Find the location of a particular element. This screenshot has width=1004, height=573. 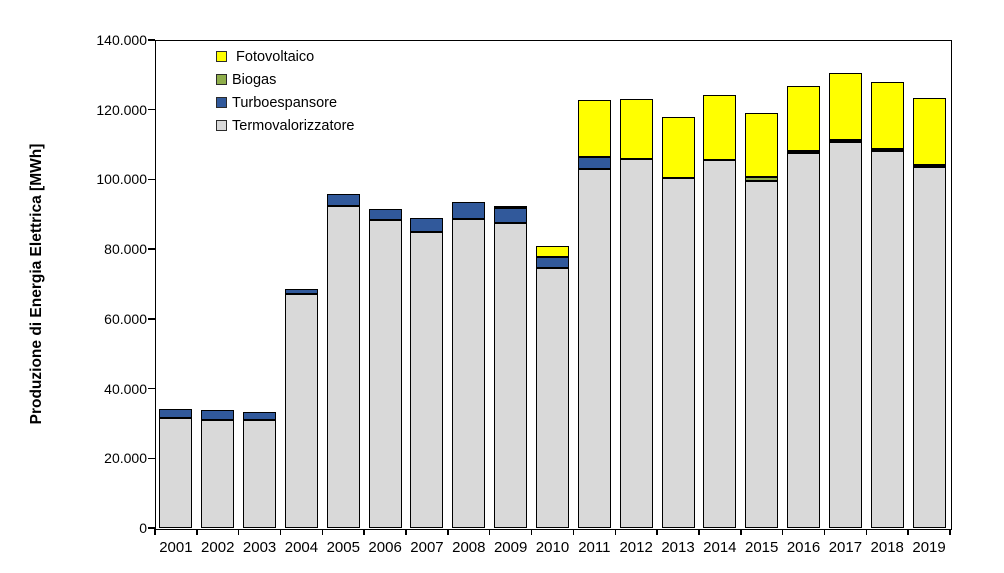

x-tick-label: 2003 is located at coordinates (259, 547).